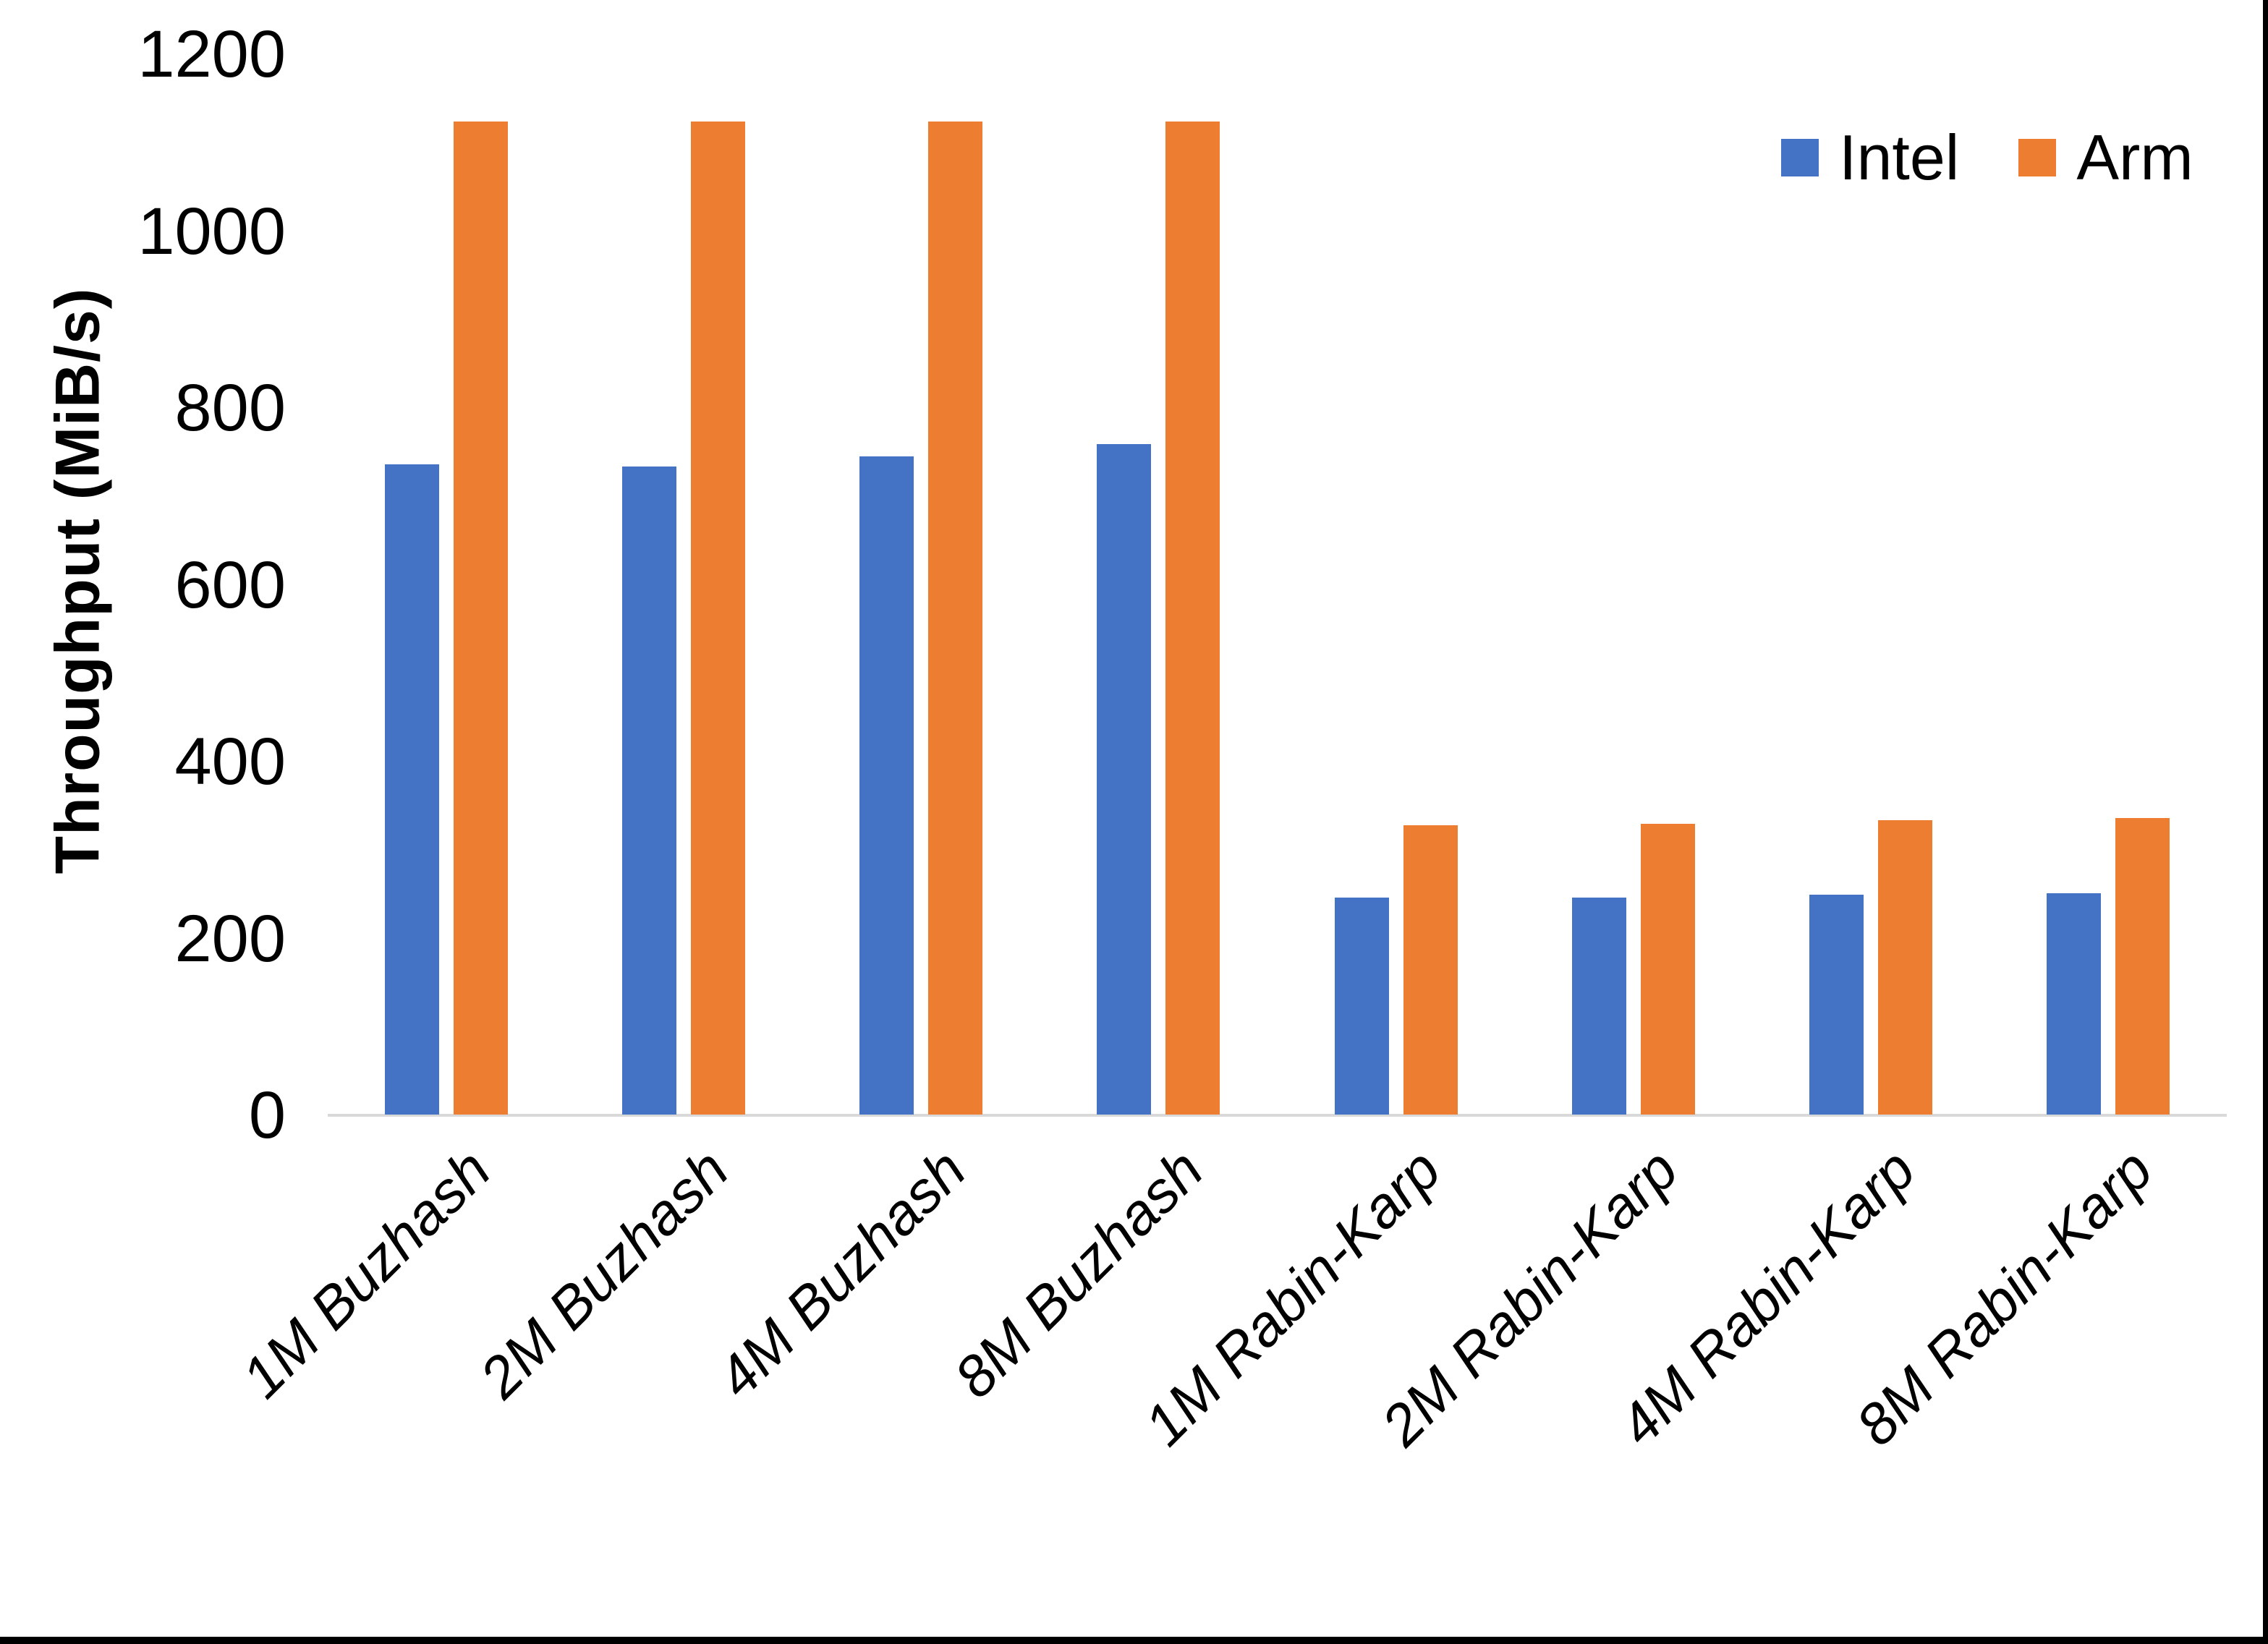 The width and height of the screenshot is (2268, 1644). I want to click on y-tick-label: 0, so click(267, 1115).